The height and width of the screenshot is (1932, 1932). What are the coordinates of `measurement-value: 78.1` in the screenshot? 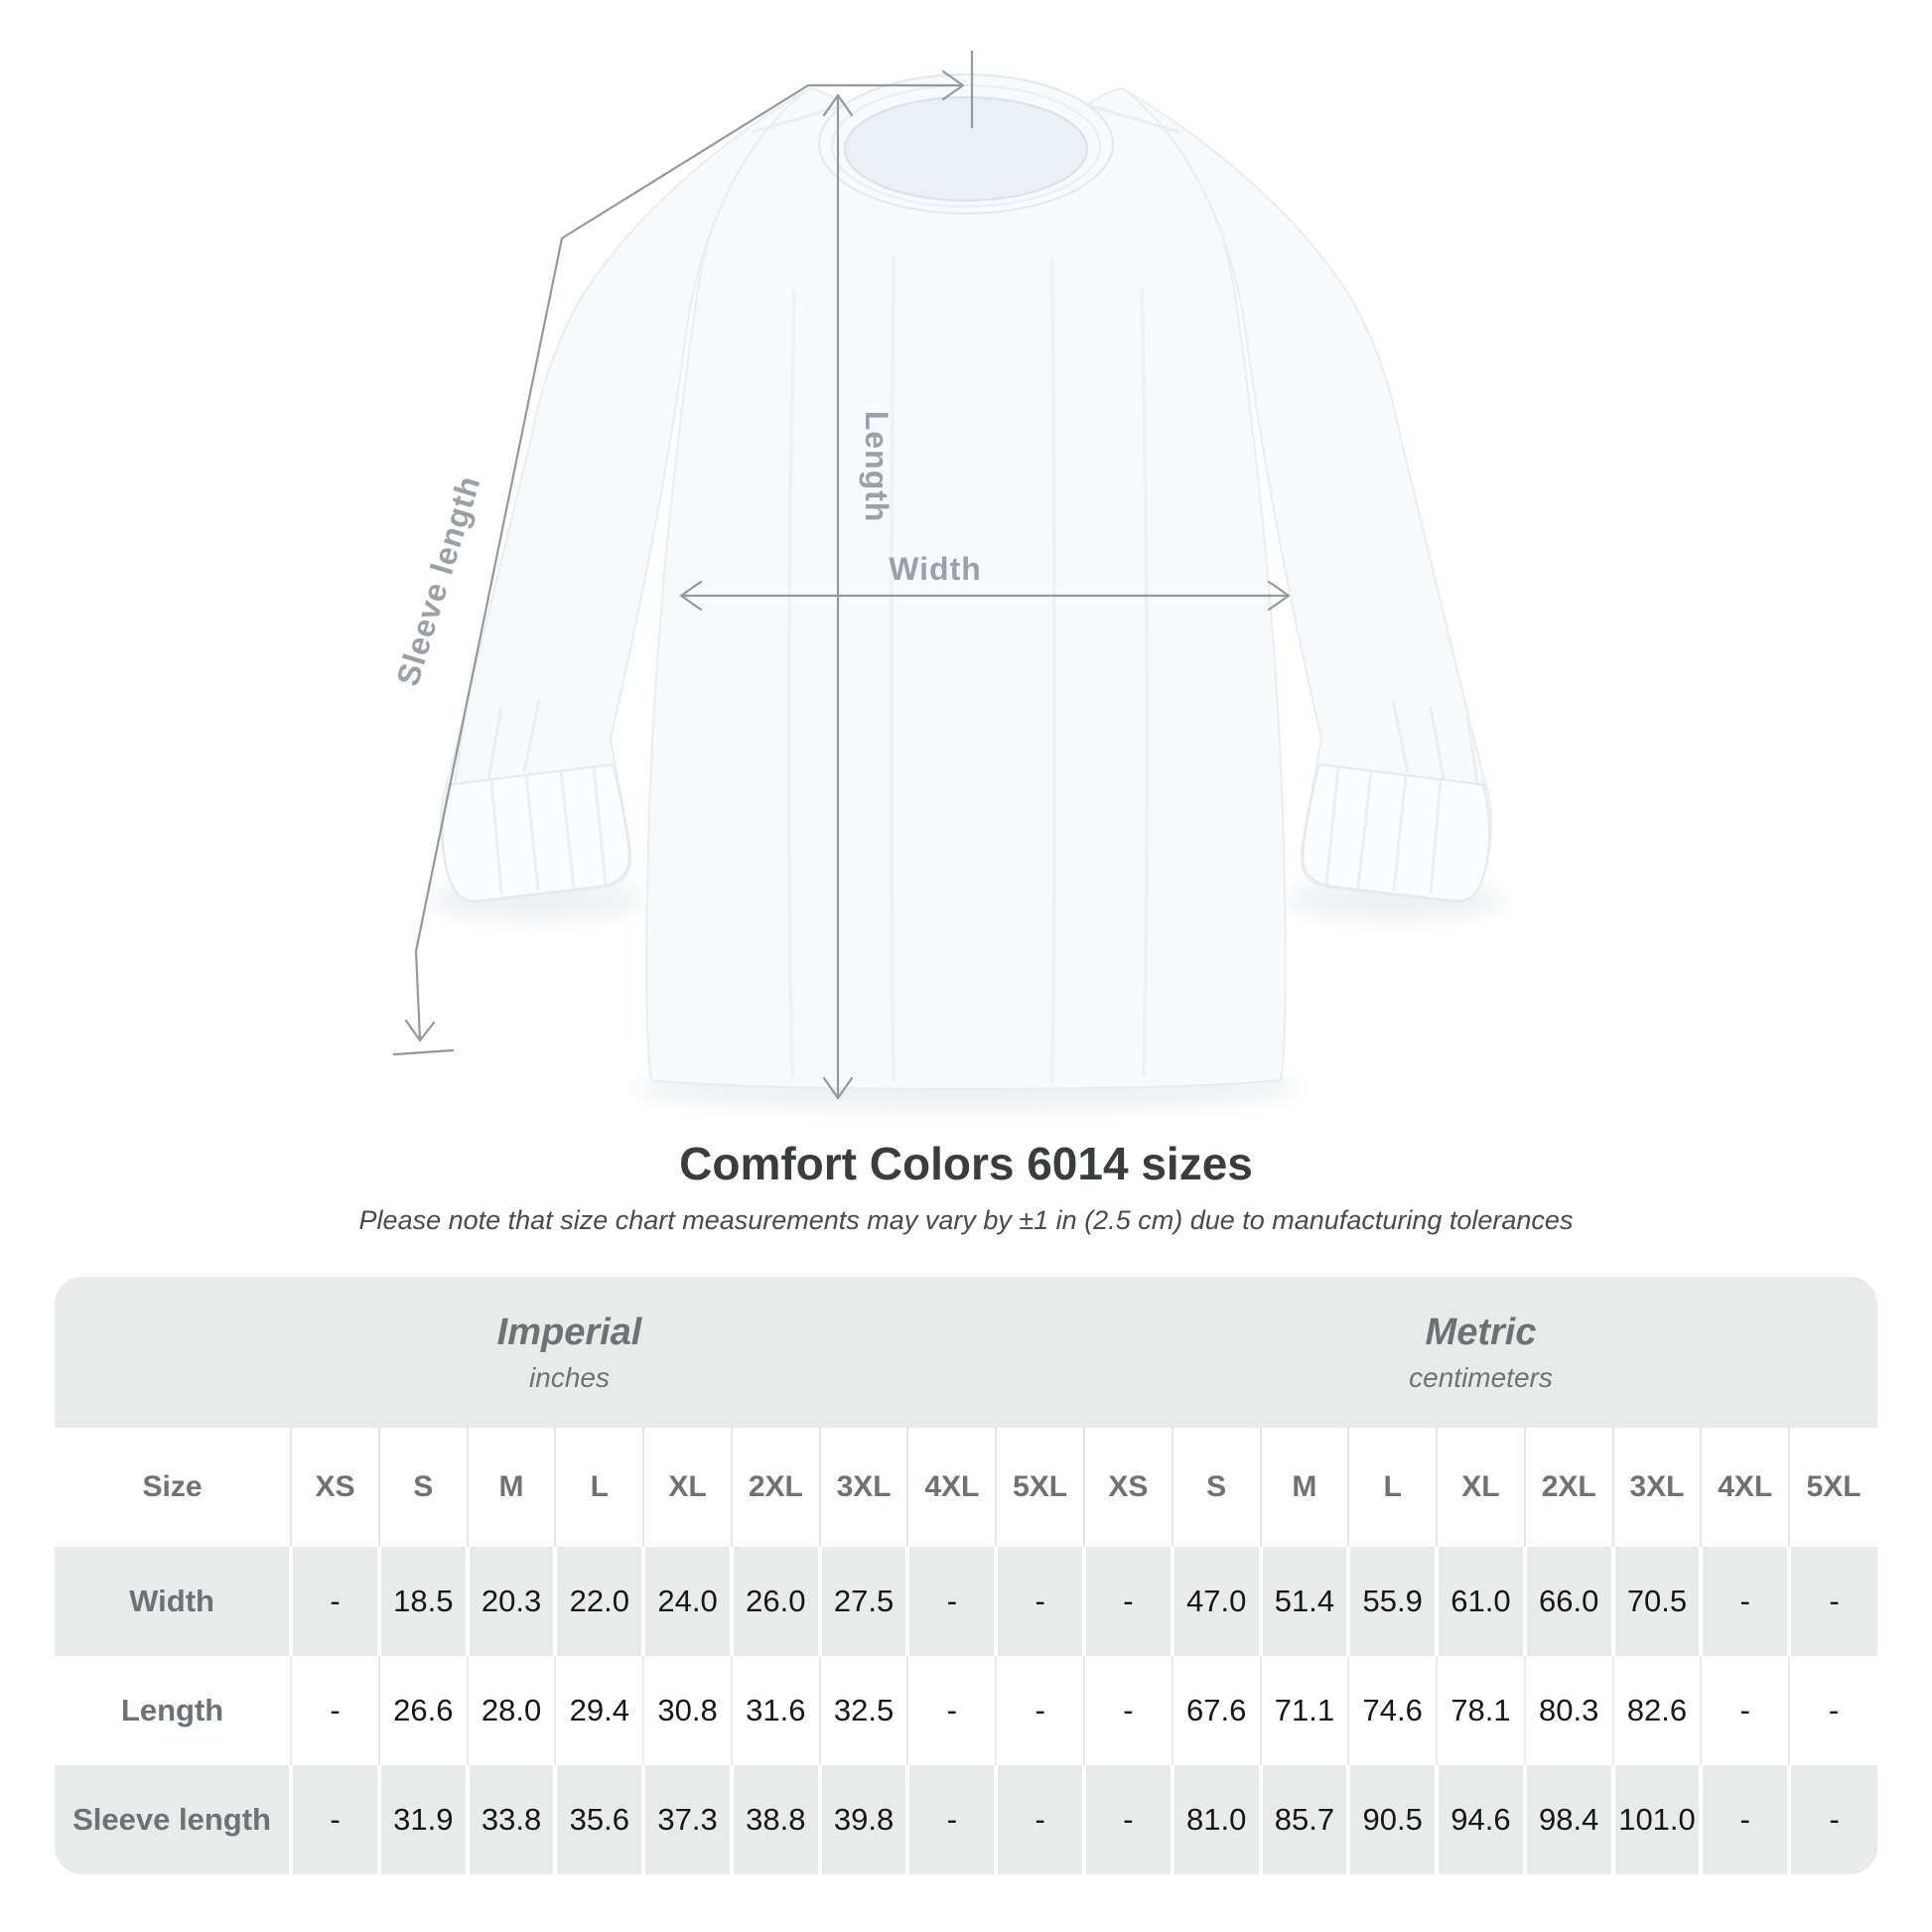 It's located at (1480, 1711).